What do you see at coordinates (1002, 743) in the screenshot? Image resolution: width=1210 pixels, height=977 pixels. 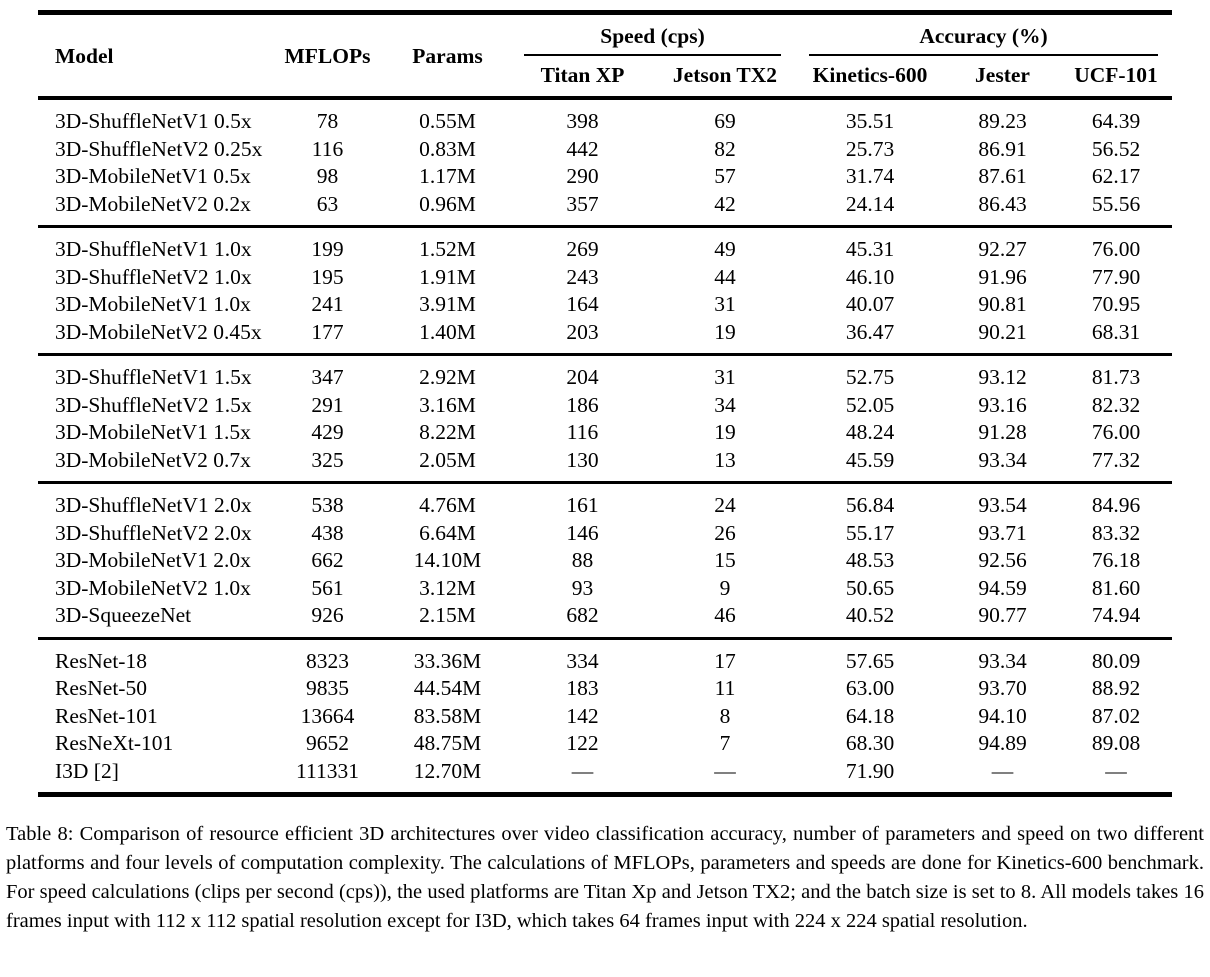 I see `cell-acc-jester: 94.89` at bounding box center [1002, 743].